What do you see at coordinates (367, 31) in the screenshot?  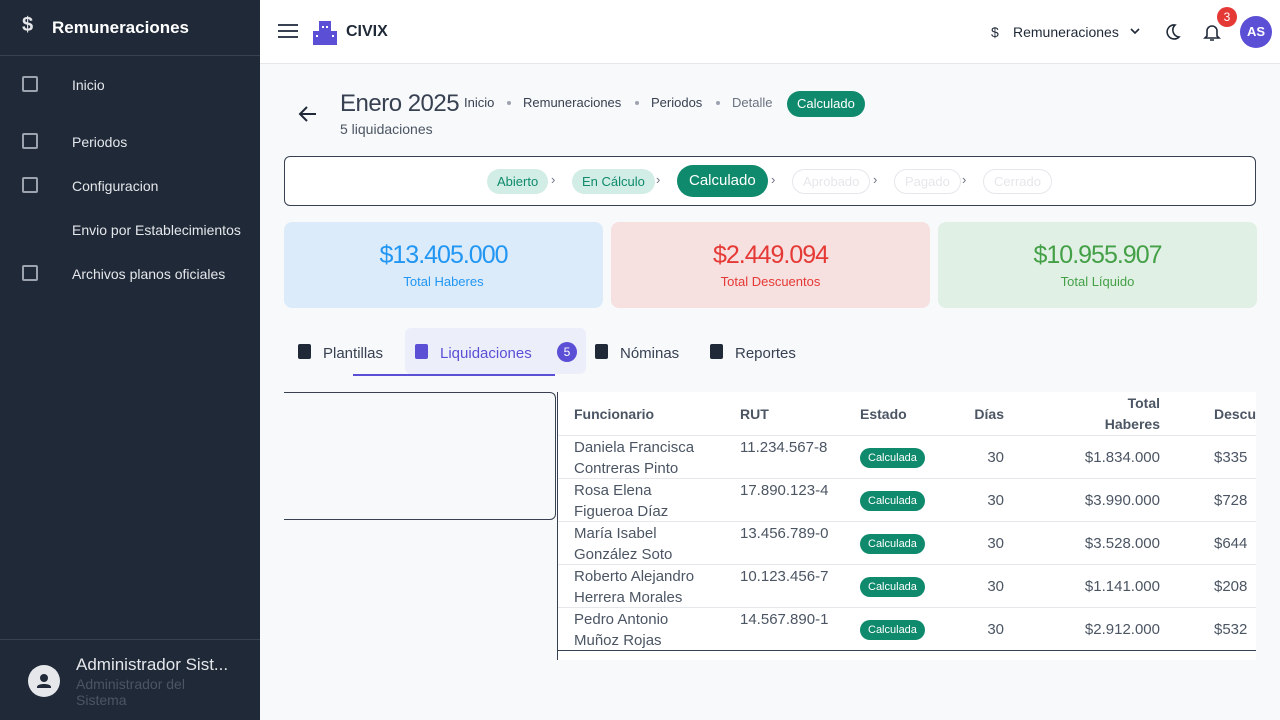 I see `brand: CIVIX` at bounding box center [367, 31].